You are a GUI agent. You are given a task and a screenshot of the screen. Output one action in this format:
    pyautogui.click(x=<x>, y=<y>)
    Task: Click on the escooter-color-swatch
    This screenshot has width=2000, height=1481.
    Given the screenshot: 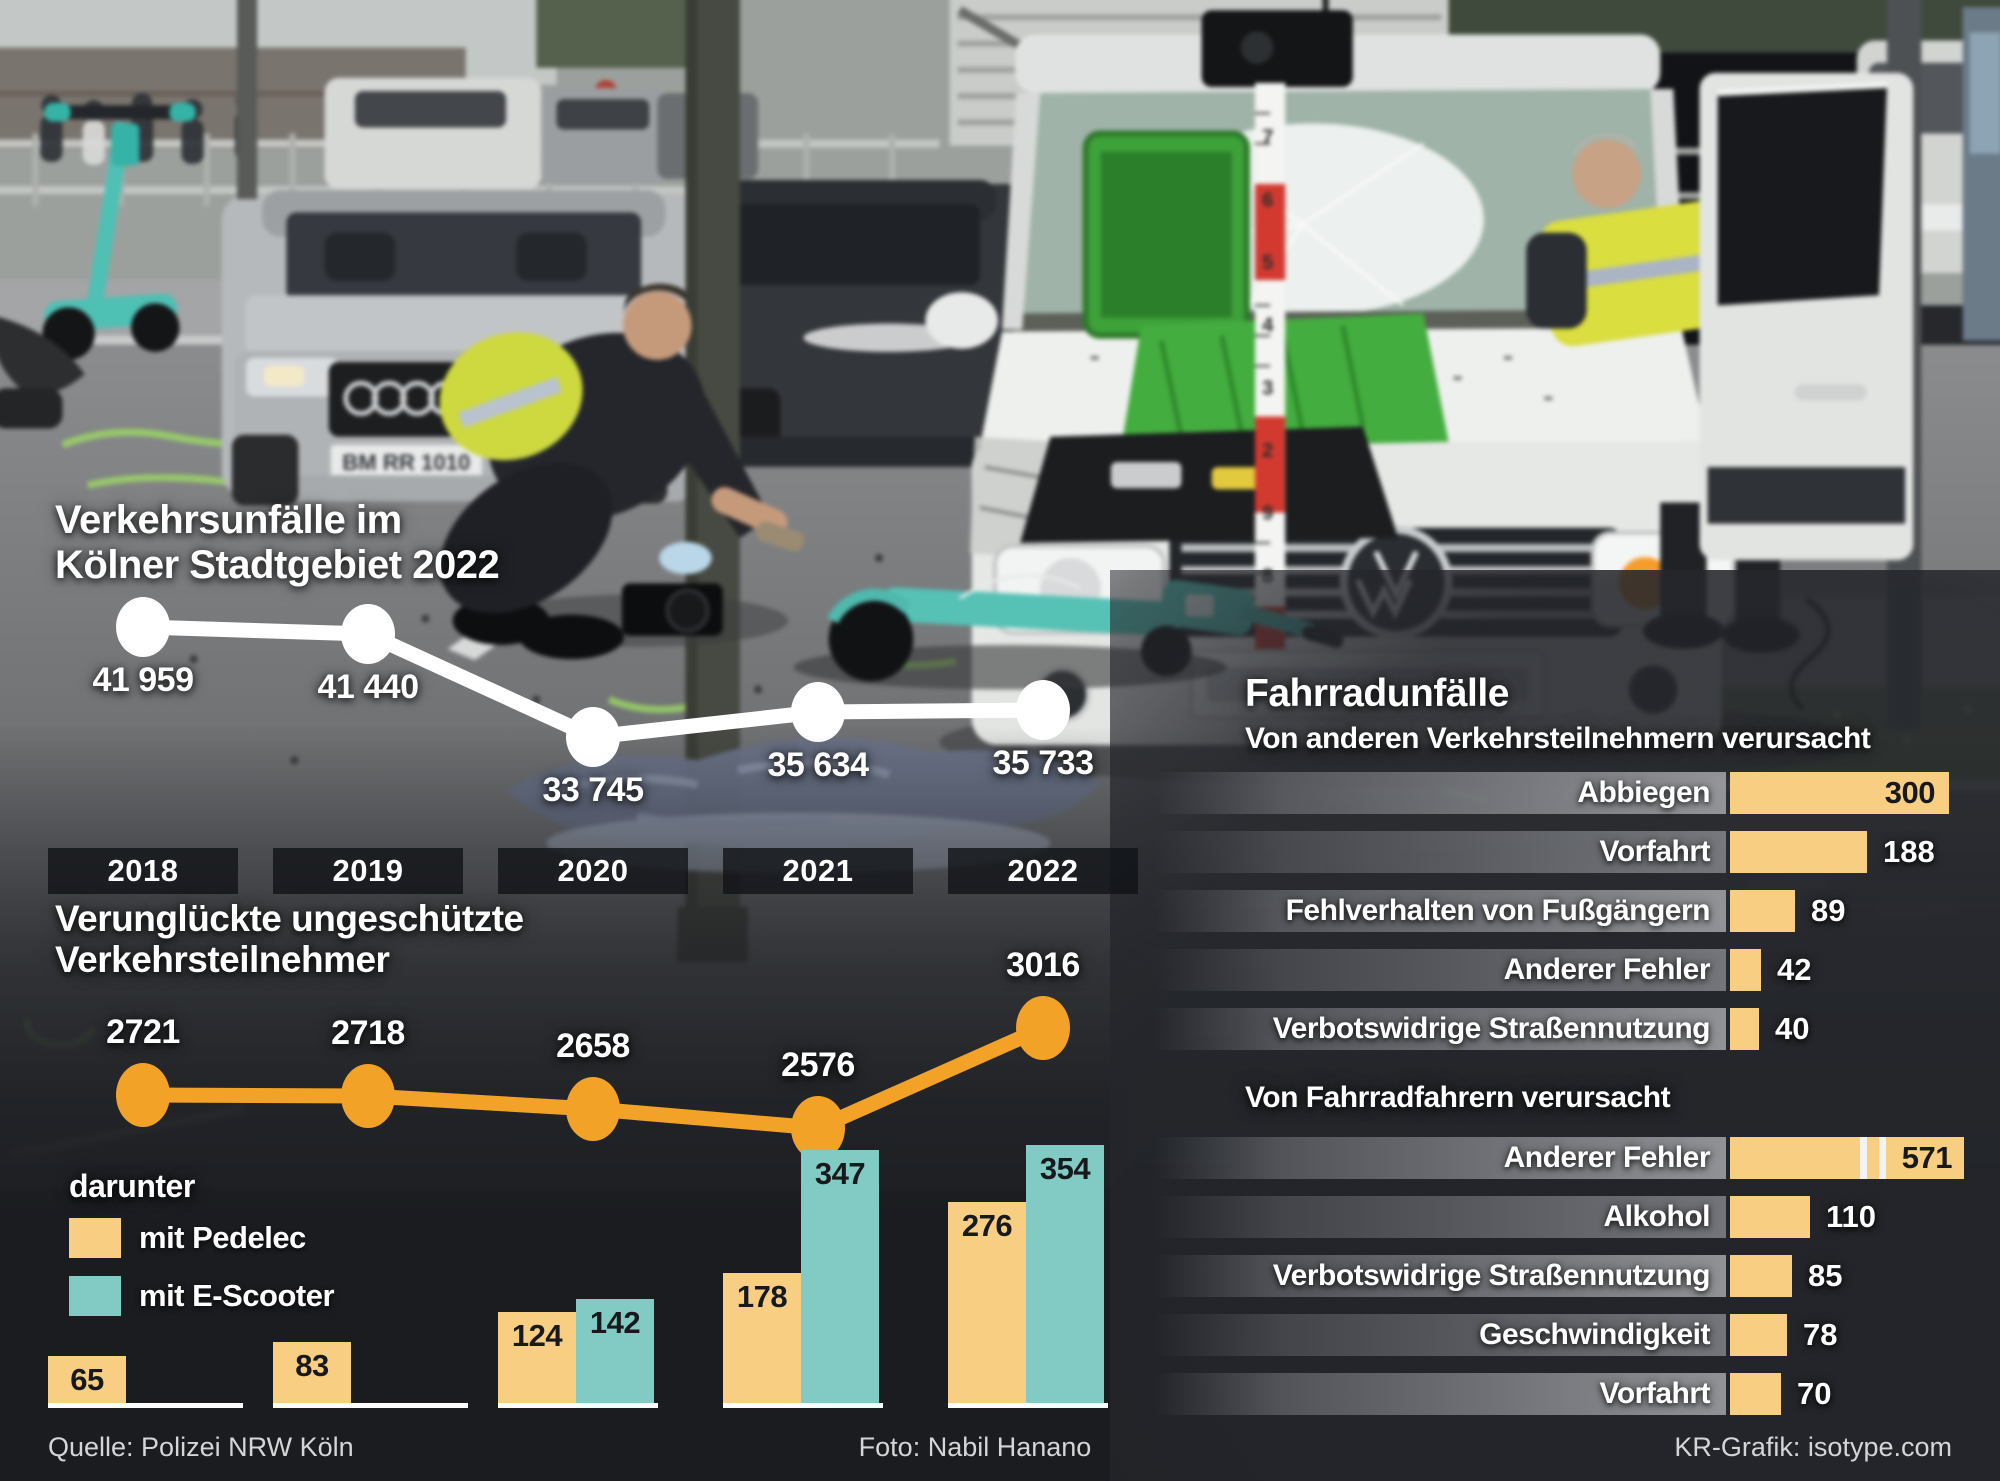 What is the action you would take?
    pyautogui.click(x=95, y=1296)
    